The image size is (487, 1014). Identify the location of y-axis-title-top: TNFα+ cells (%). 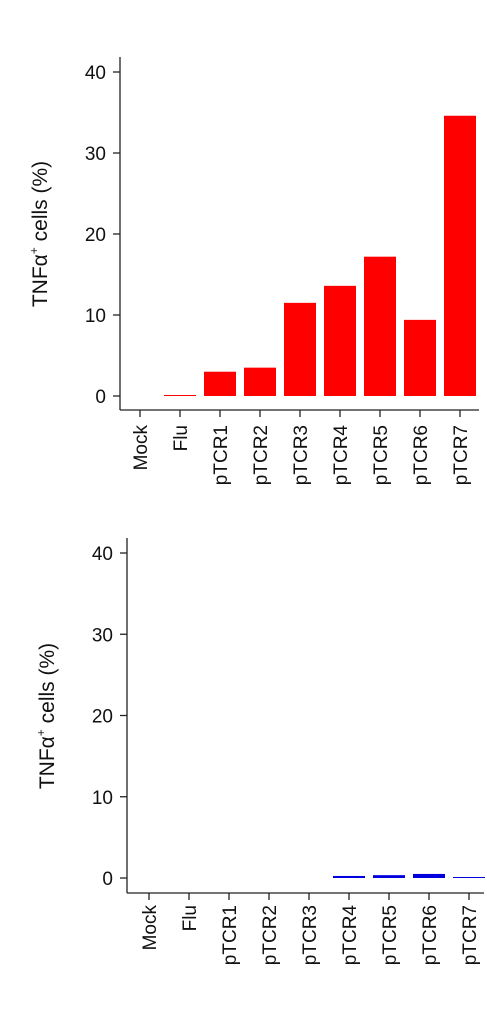
(39, 234).